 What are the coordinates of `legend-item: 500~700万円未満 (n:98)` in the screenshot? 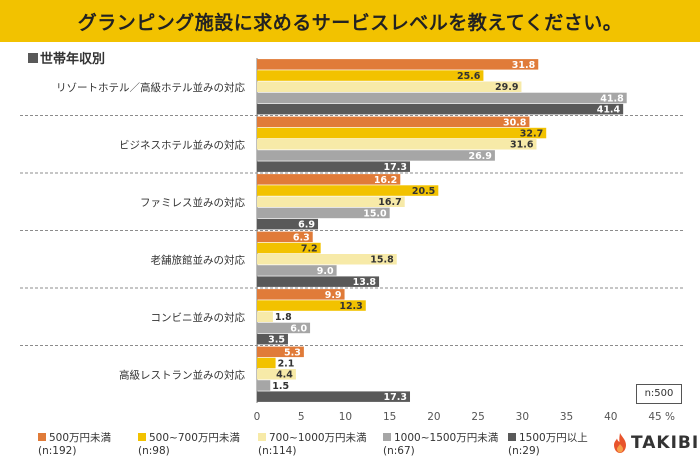 It's located at (189, 445).